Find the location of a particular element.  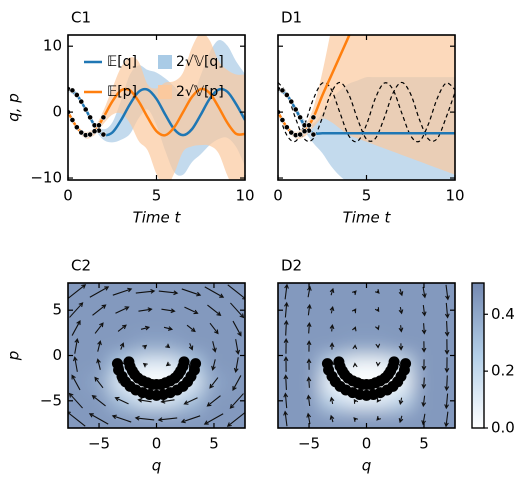

x-axis-label: Time t is located at coordinates (157, 218).